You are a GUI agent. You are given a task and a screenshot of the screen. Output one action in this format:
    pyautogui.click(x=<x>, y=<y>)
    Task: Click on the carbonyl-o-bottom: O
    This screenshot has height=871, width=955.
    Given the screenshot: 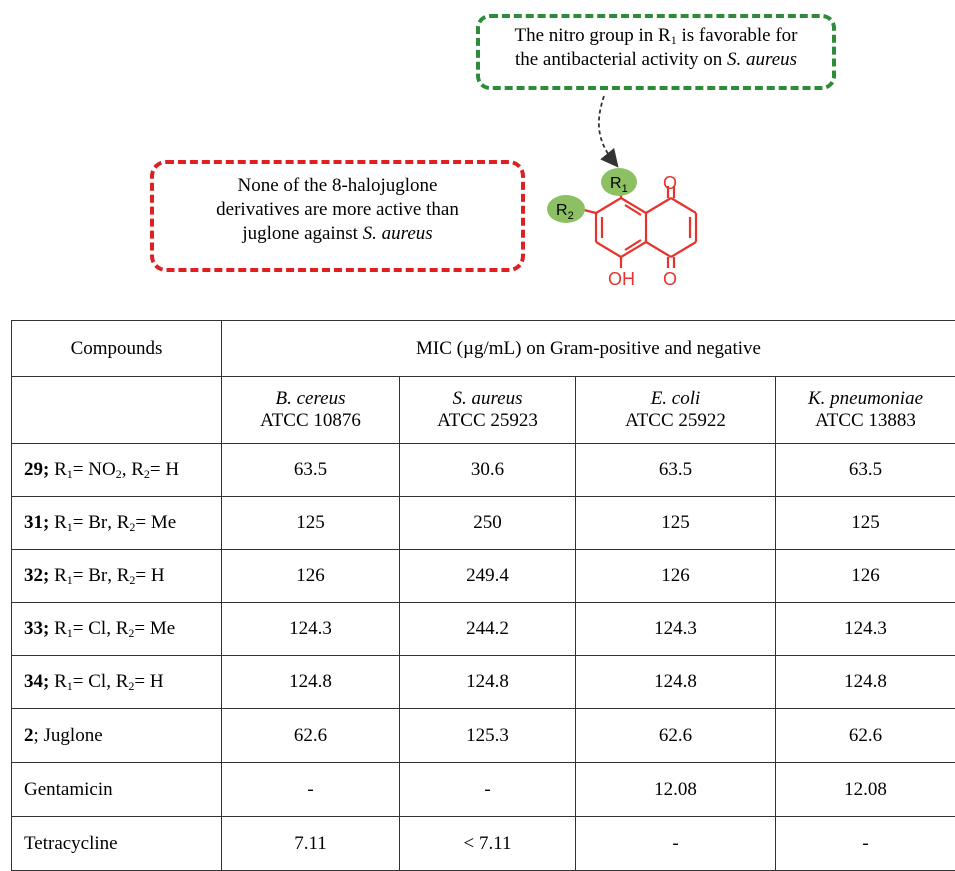 What is the action you would take?
    pyautogui.click(x=670, y=279)
    